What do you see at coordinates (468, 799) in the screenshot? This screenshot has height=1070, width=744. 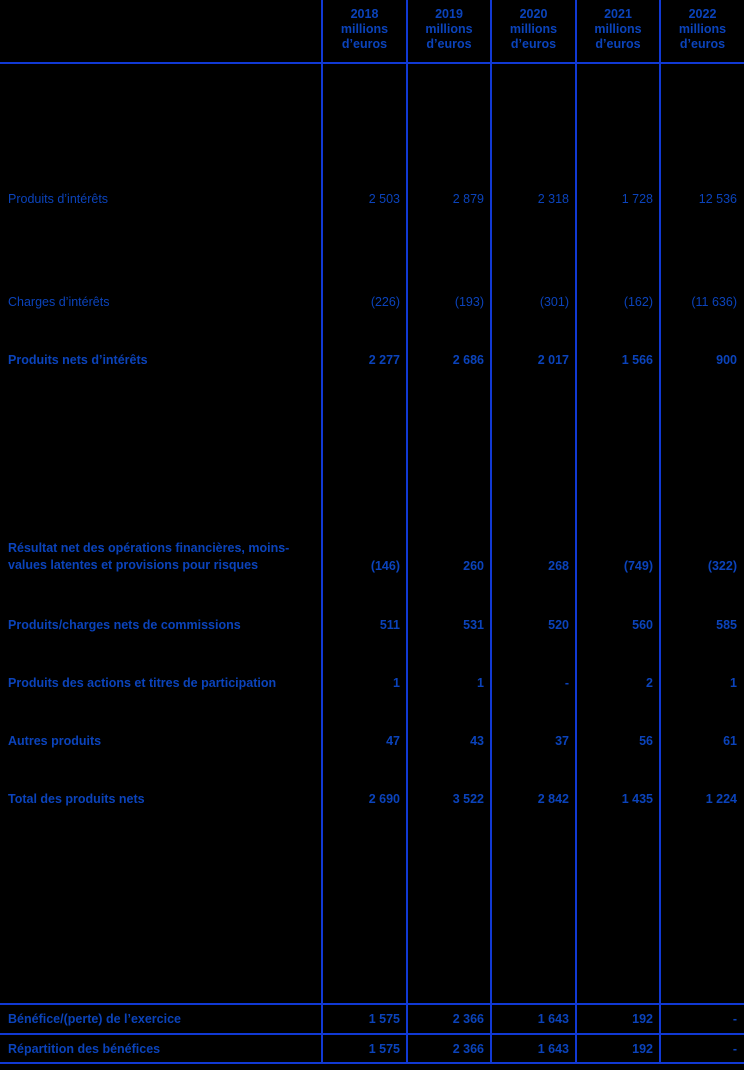 I see `cell-value: 3 522` at bounding box center [468, 799].